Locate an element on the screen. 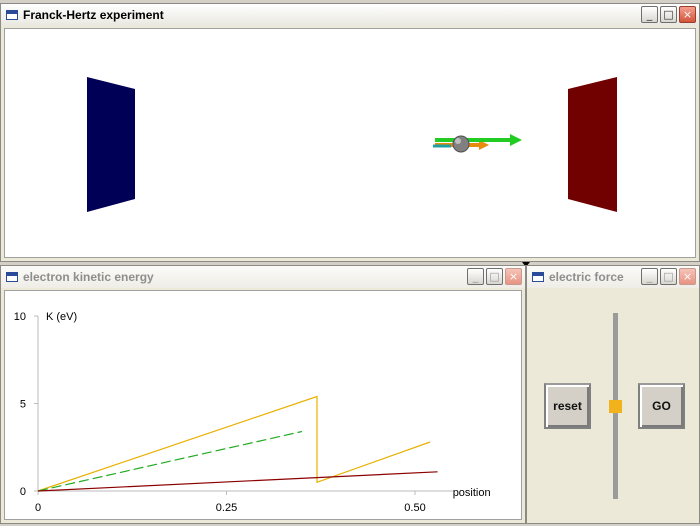 The width and height of the screenshot is (700, 526). left-plate is located at coordinates (111, 144).